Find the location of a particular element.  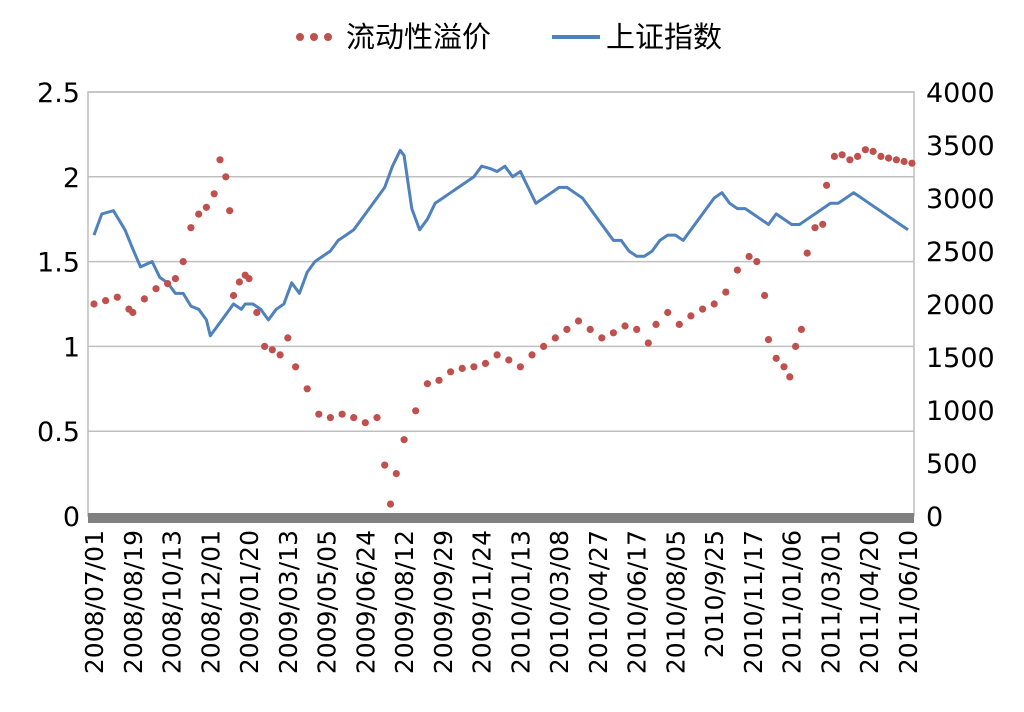

x-tick-label: 2010/9/25 is located at coordinates (714, 594).